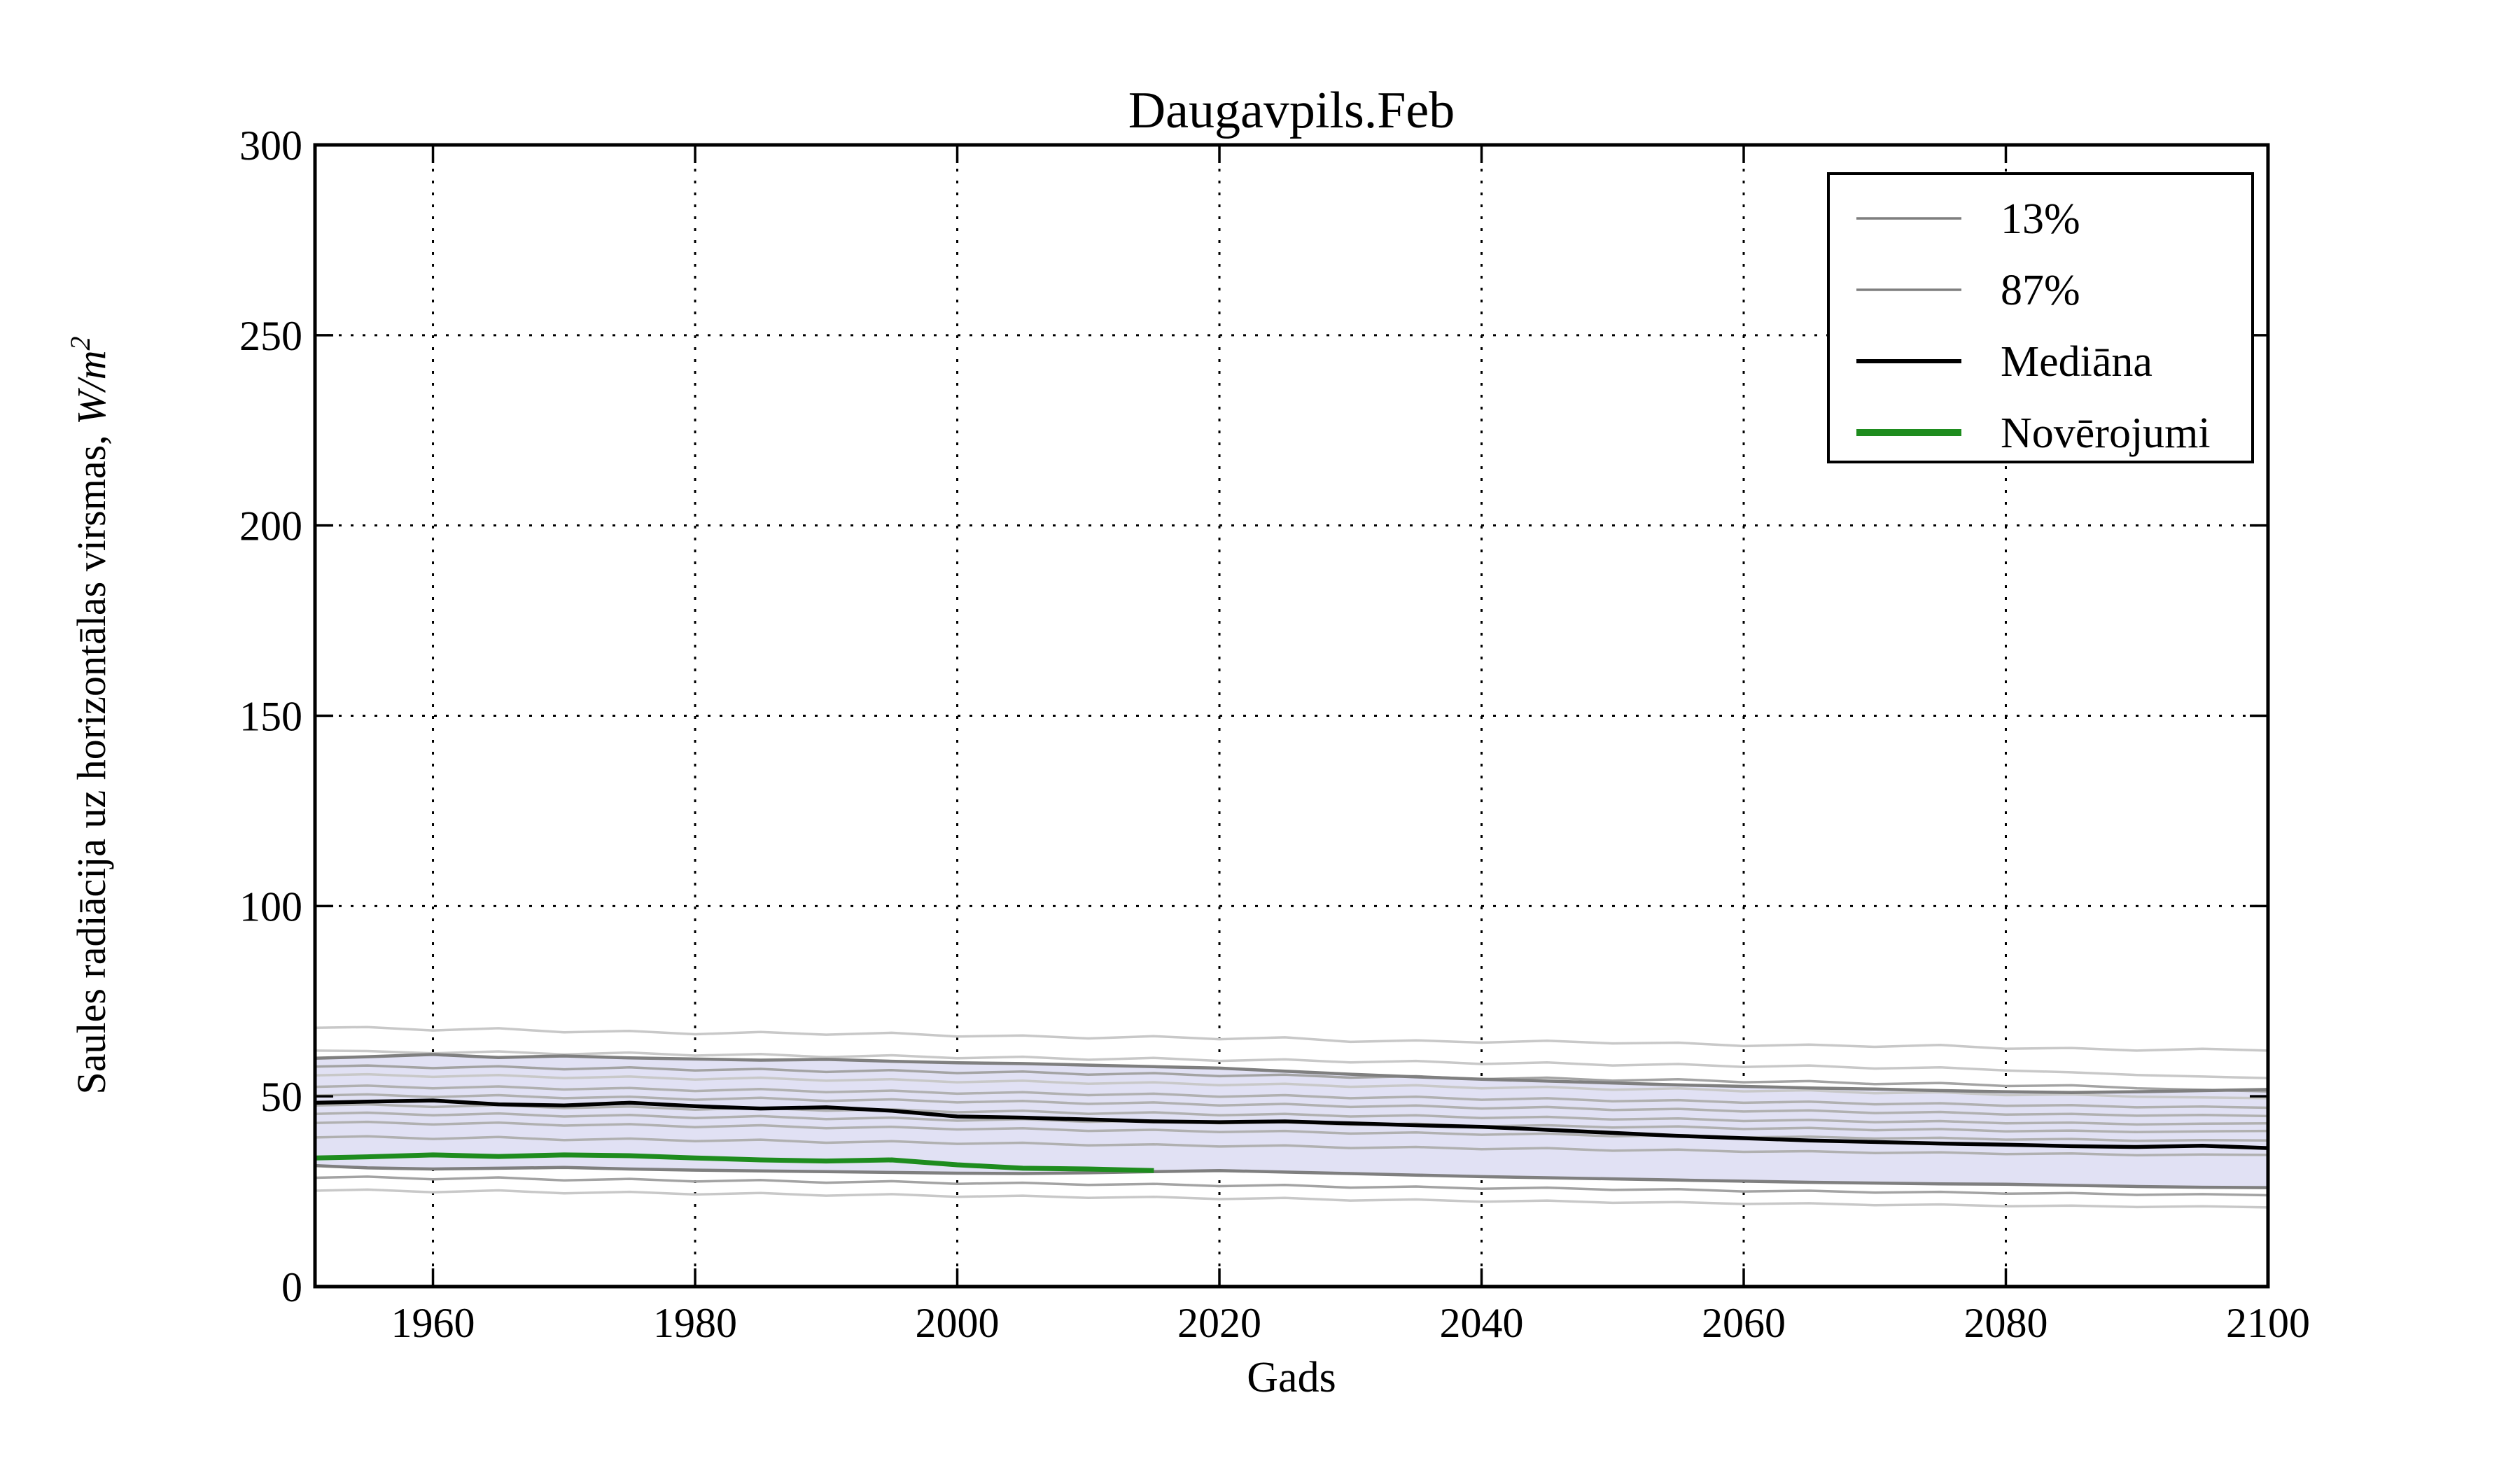  I want to click on legend-label-noverojumi: Novērojumi, so click(2106, 433).